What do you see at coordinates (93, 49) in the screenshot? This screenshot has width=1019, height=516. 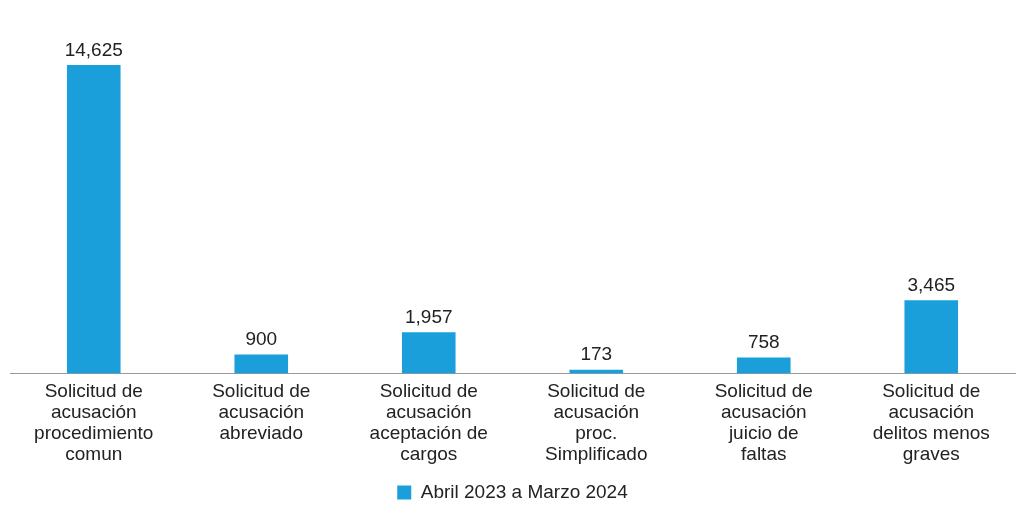 I see `data-label: 14,625` at bounding box center [93, 49].